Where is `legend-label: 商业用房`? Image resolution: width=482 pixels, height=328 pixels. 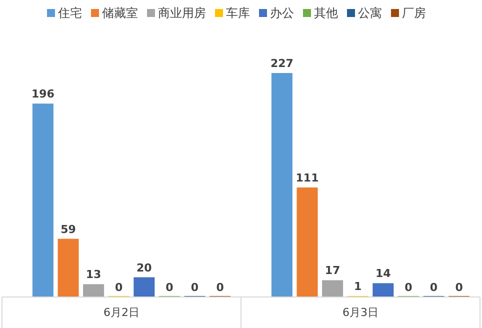
legend-label: 商业用房 is located at coordinates (182, 13).